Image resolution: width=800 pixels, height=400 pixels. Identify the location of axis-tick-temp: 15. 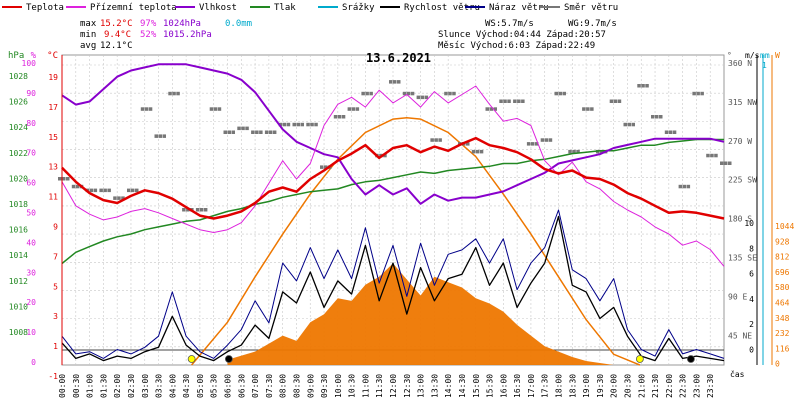
(53, 137).